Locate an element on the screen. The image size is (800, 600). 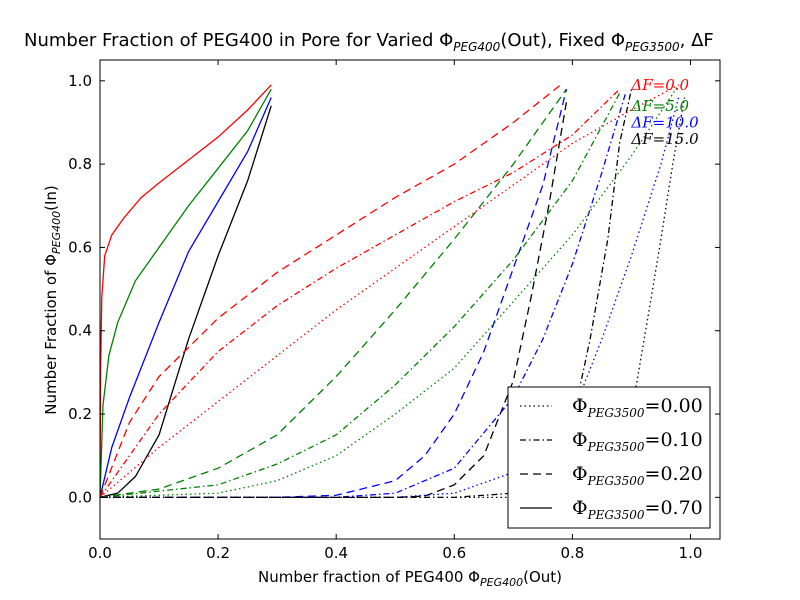
x-tick-label: 0.6 is located at coordinates (454, 553).